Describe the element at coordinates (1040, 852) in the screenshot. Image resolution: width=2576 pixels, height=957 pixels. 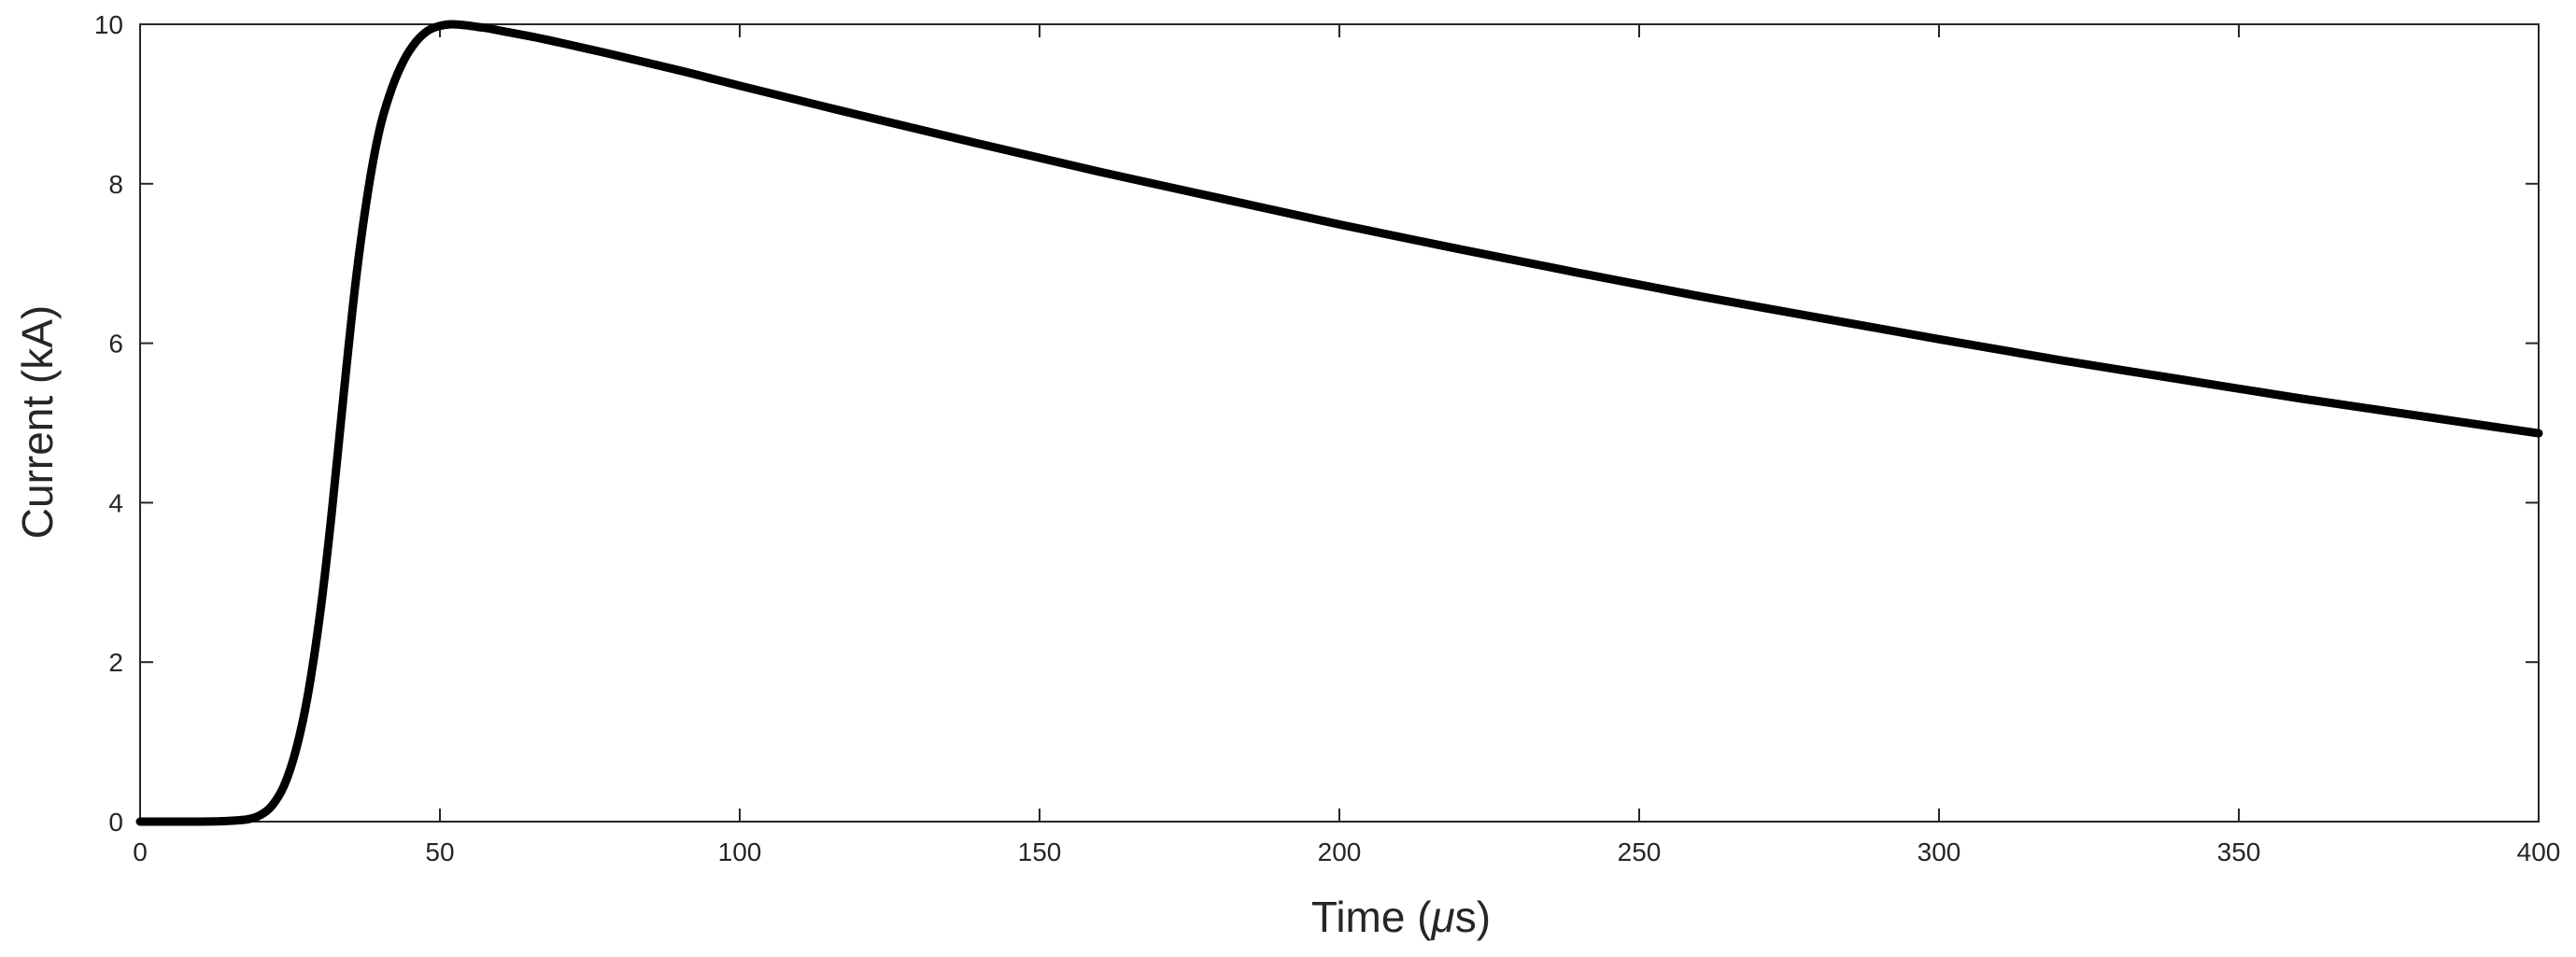
I see `x-tick-label: 150` at that location.